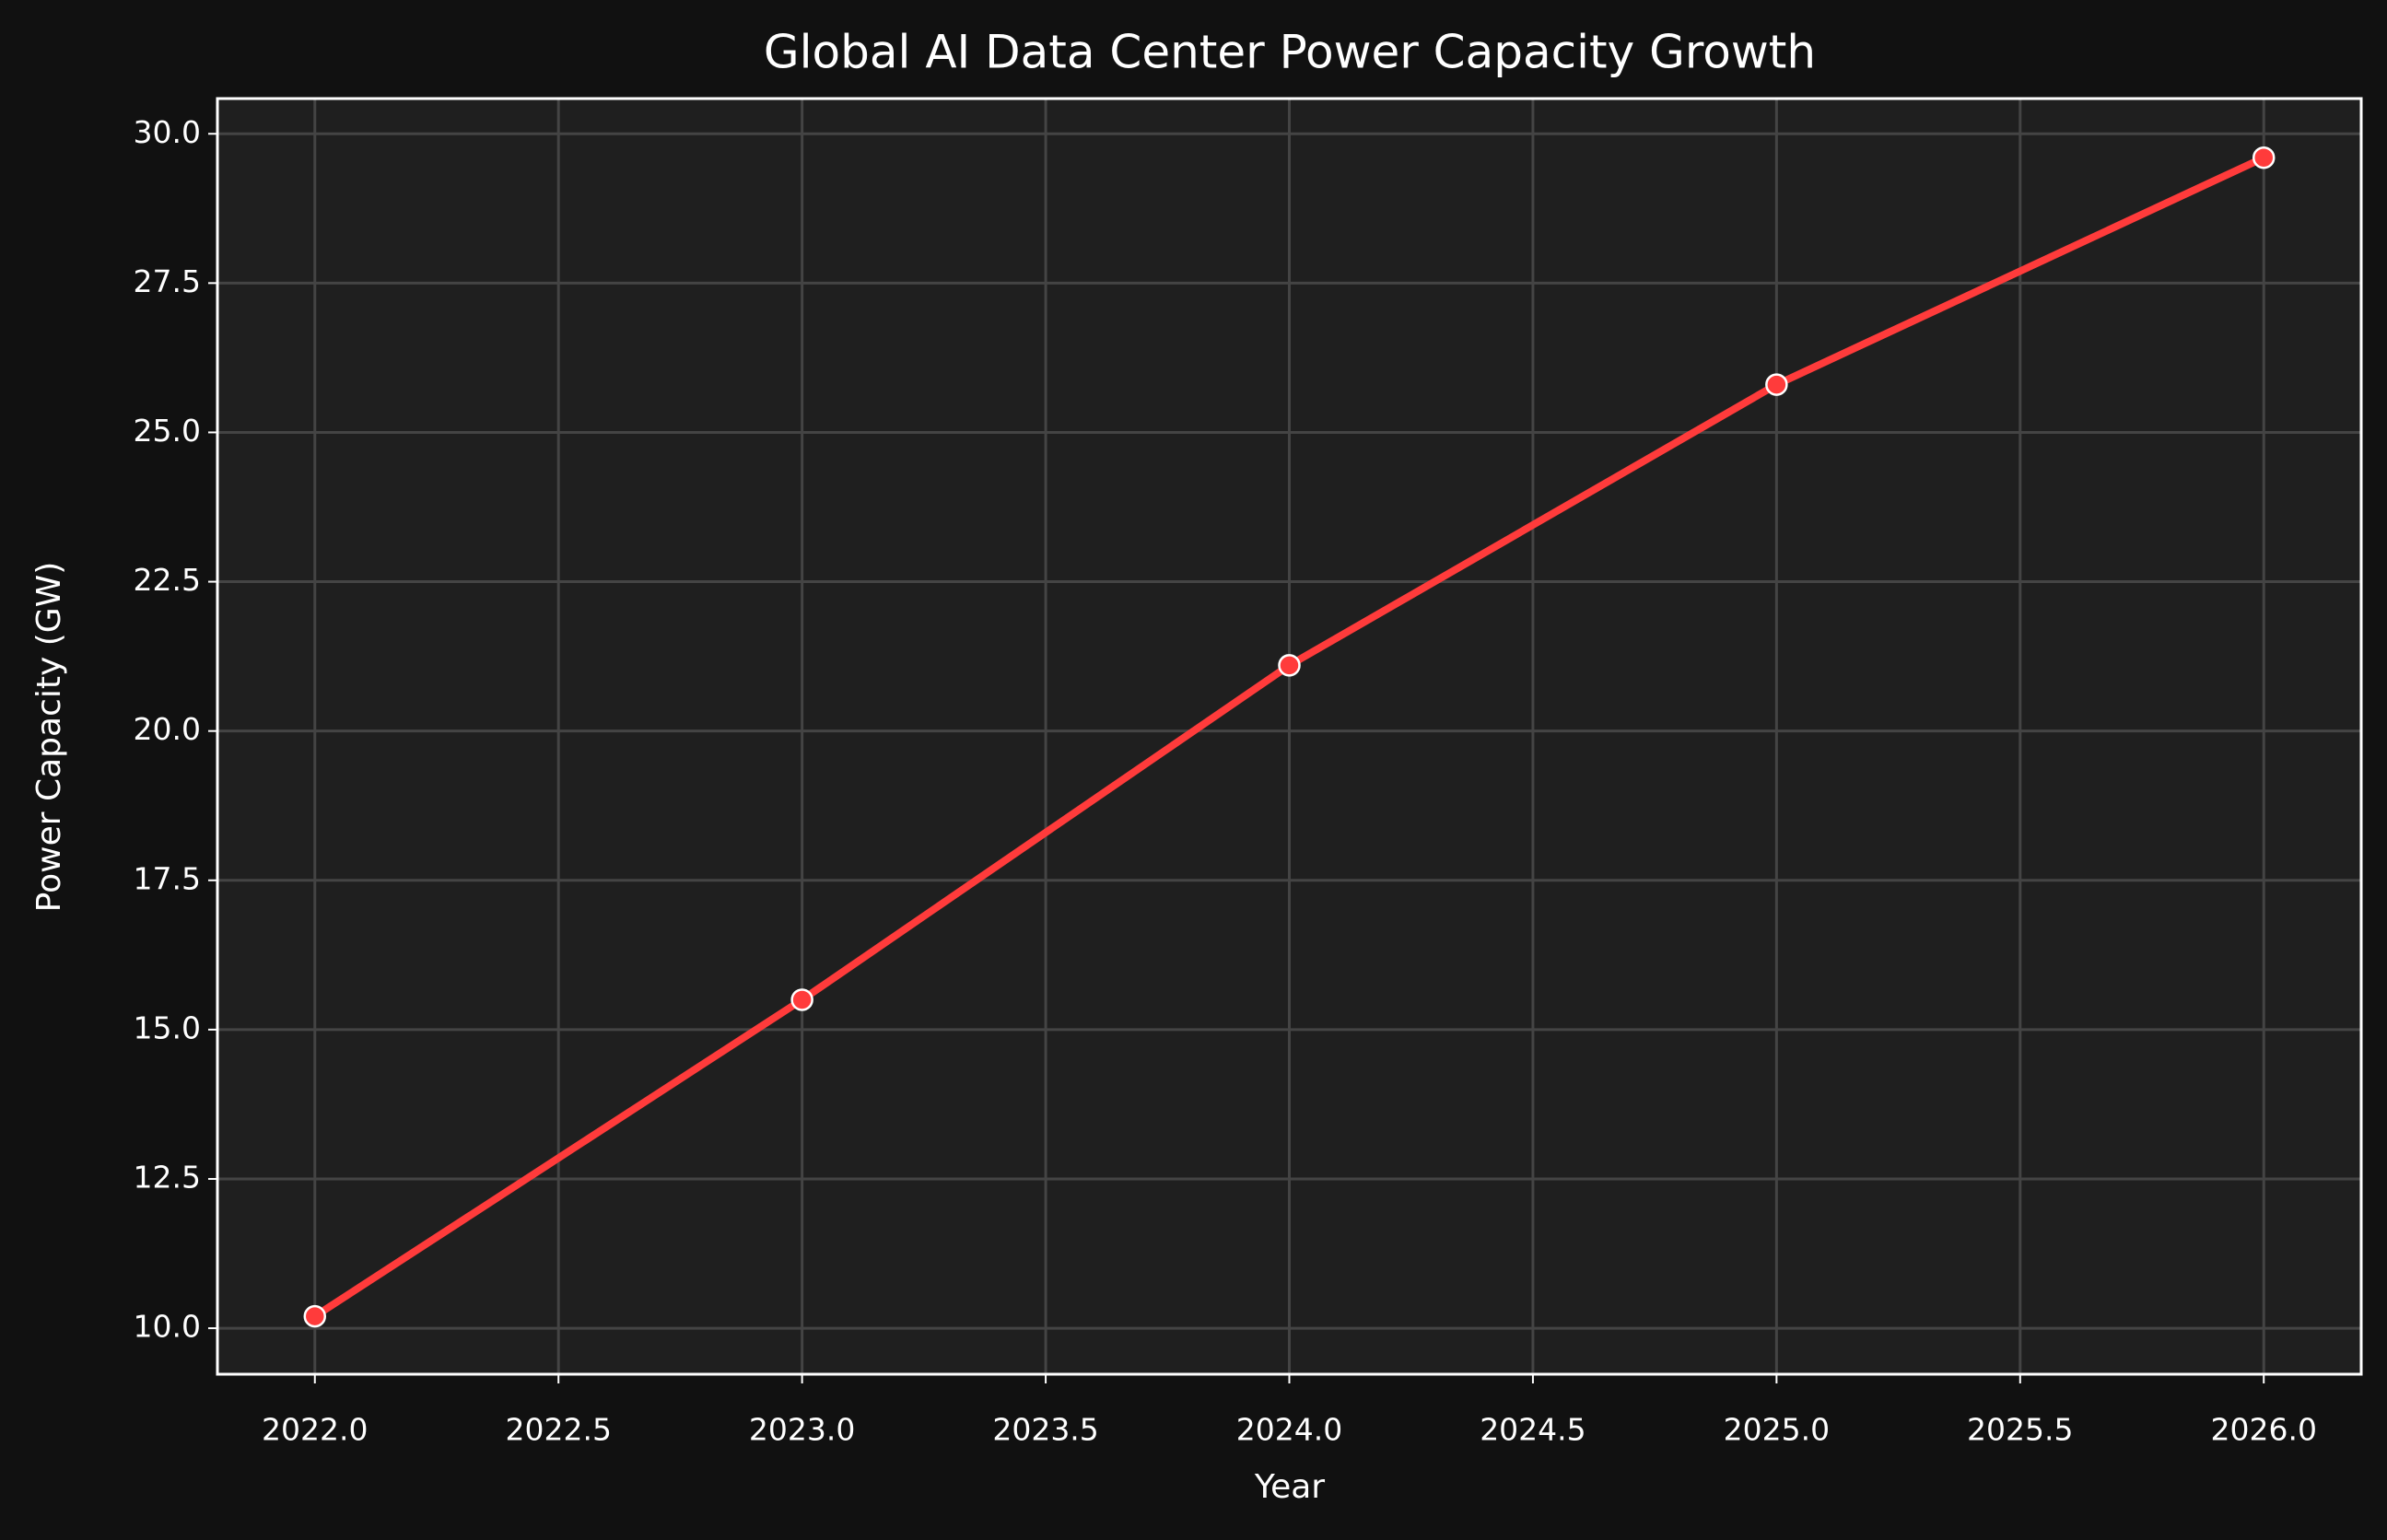  What do you see at coordinates (167, 1177) in the screenshot?
I see `y-tick-label: 12.5` at bounding box center [167, 1177].